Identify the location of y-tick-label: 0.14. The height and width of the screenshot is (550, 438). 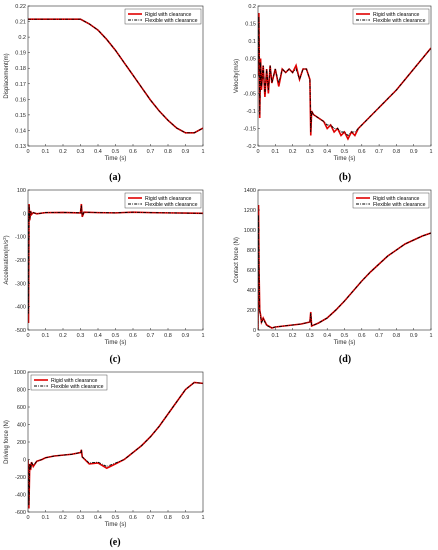
(20, 131).